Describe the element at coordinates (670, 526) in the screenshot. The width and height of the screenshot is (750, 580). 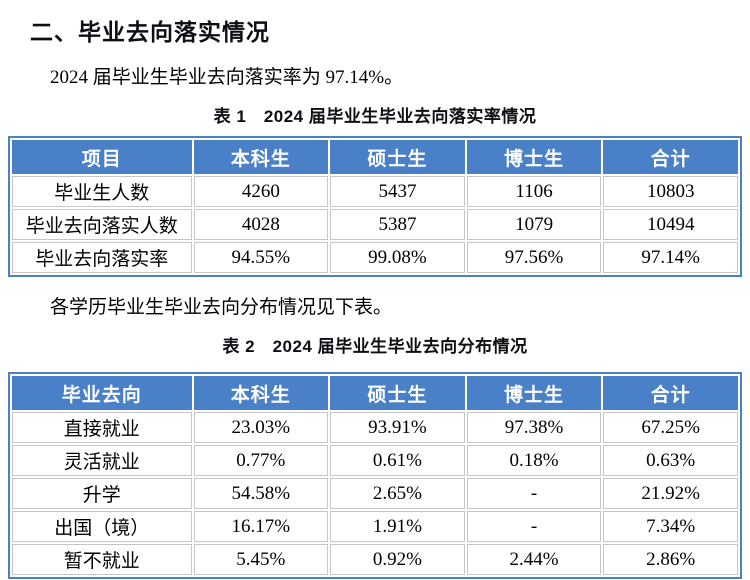
I see `table-cell: 7.34%` at that location.